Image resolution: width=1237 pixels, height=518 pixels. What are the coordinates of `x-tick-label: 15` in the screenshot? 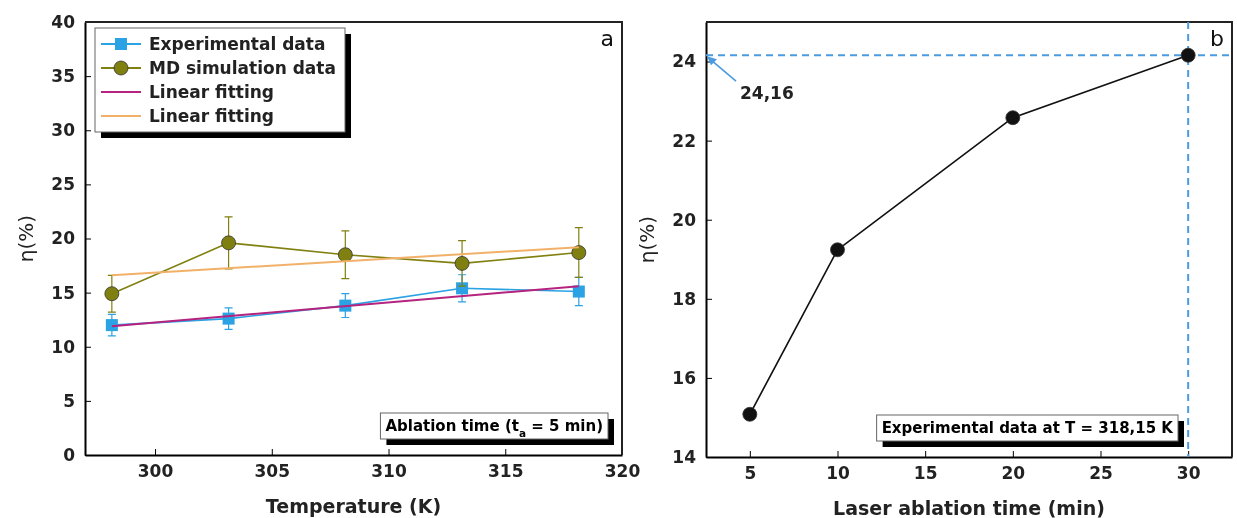 It's located at (925, 473).